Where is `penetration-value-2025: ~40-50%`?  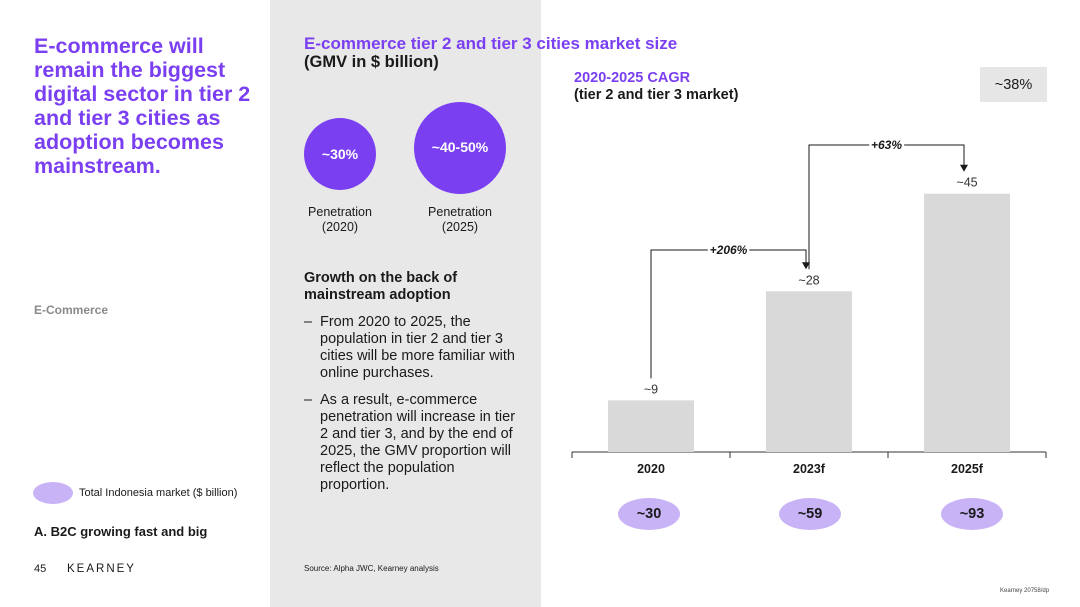
penetration-value-2025: ~40-50% is located at coordinates (460, 147).